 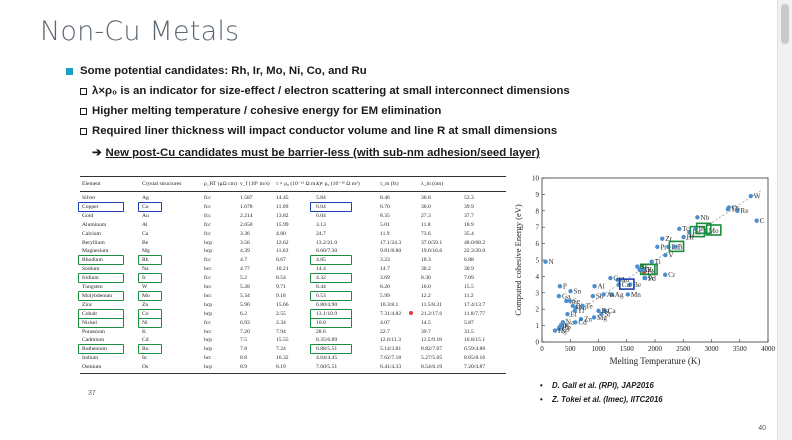 I want to click on table-cell: Osmium, so click(x=92, y=367).